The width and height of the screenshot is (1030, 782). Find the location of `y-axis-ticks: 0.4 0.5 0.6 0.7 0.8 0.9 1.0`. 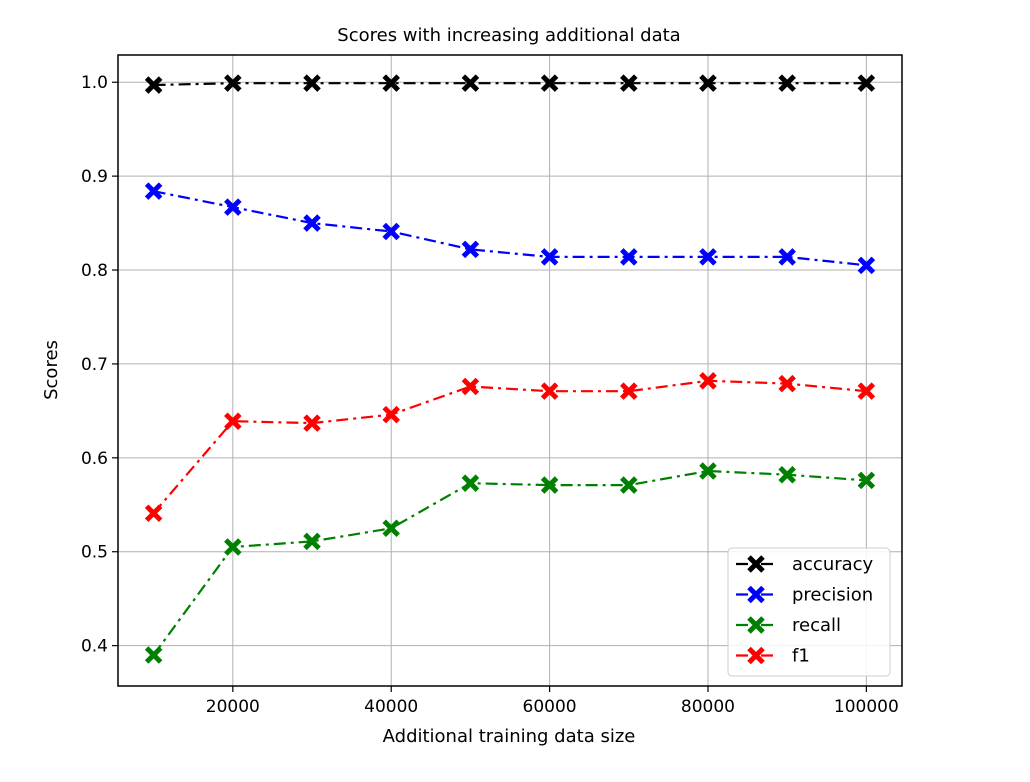

y-axis-ticks: 0.4 0.5 0.6 0.7 0.8 0.9 1.0 is located at coordinates (99, 365).